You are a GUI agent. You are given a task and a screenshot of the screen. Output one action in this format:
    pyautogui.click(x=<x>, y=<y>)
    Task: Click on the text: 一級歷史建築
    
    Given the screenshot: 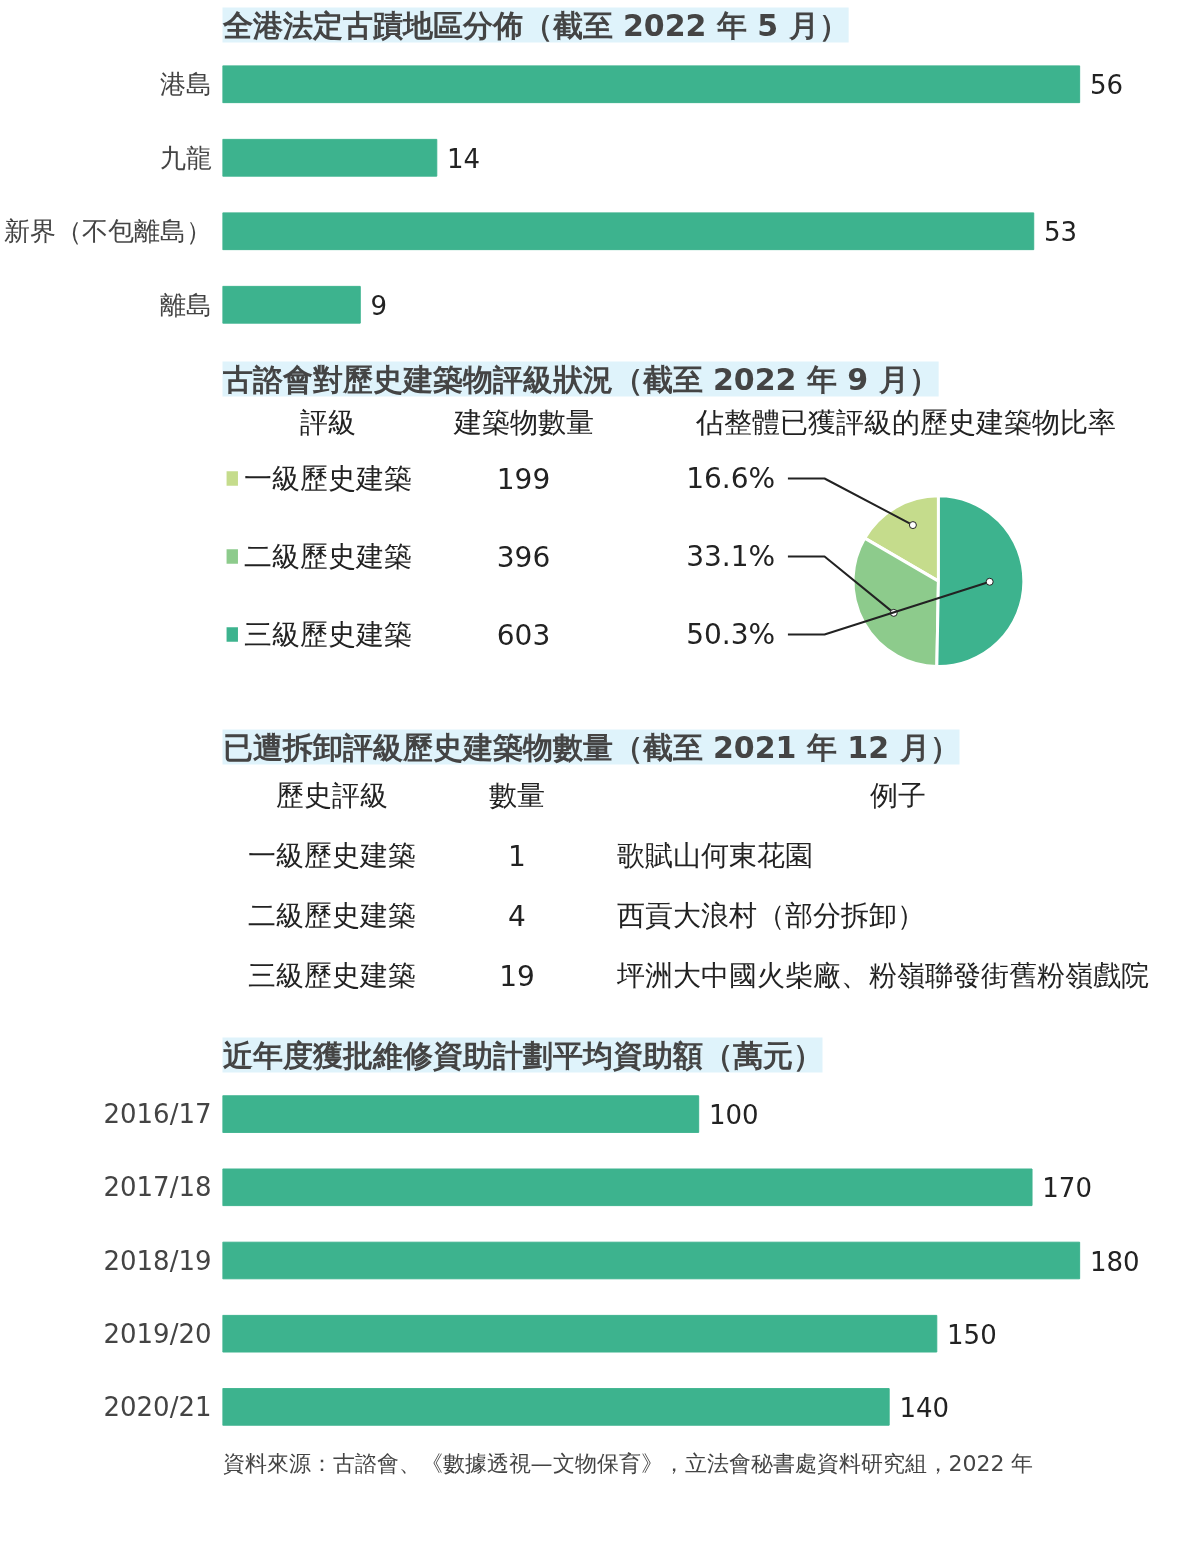 What is the action you would take?
    pyautogui.click(x=332, y=855)
    